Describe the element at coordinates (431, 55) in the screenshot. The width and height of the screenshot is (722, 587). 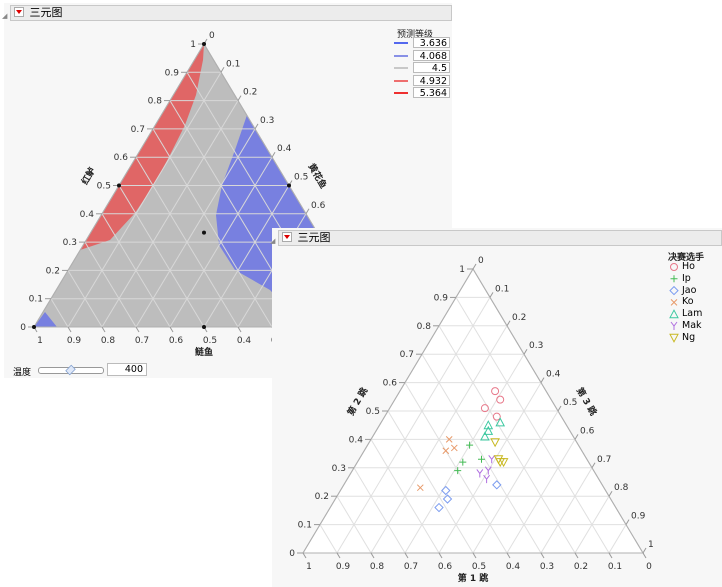
I see `contour-level-input: 4.068` at that location.